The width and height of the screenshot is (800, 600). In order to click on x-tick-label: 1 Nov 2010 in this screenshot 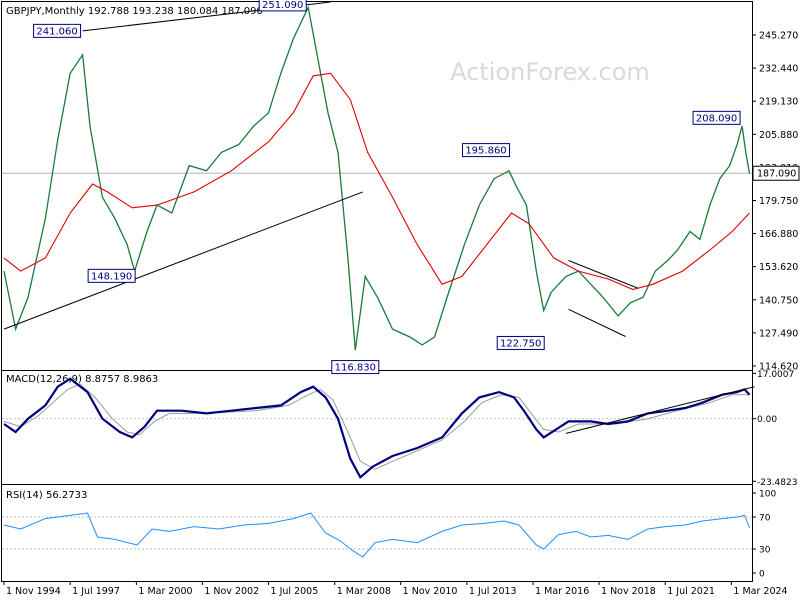, I will do `click(430, 591)`.